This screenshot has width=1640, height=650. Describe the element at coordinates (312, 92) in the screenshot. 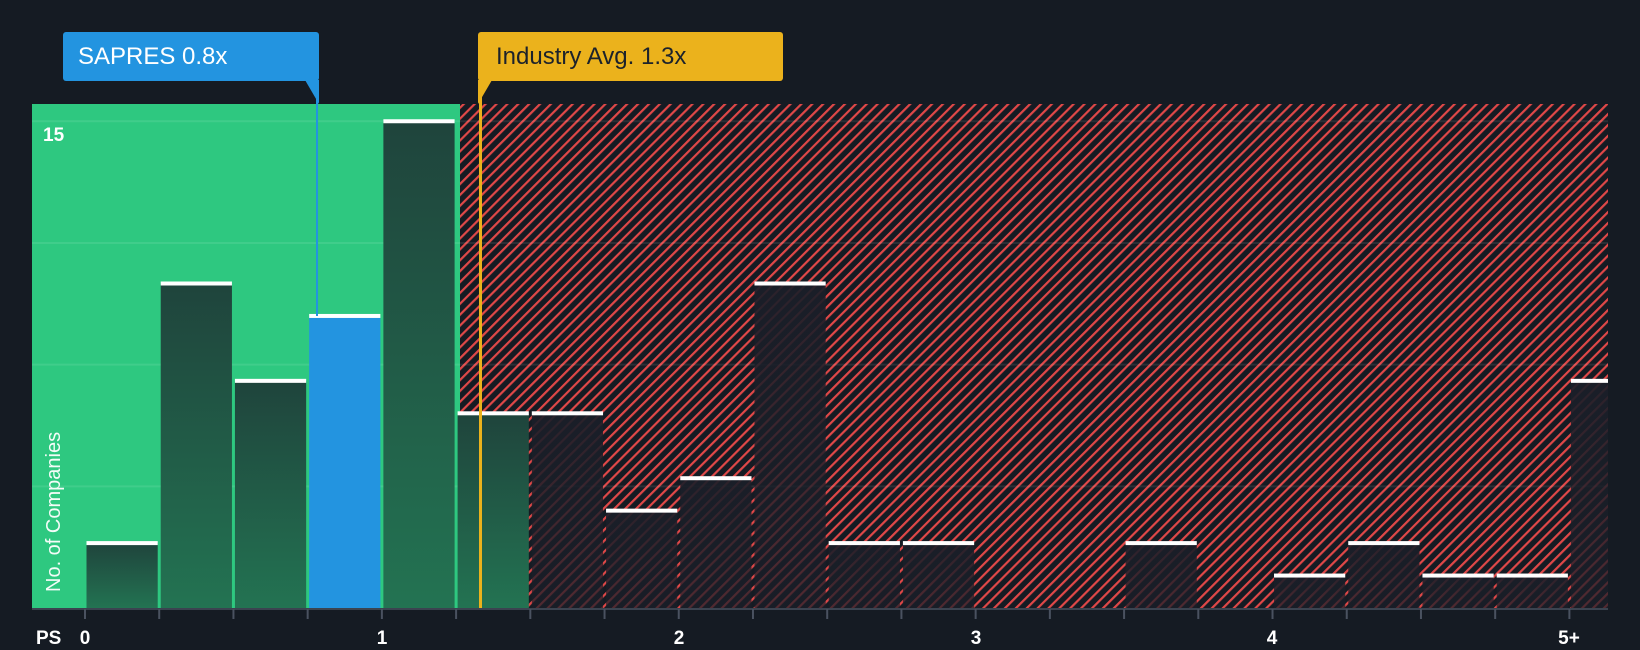

I see `company-callout-pointer` at that location.